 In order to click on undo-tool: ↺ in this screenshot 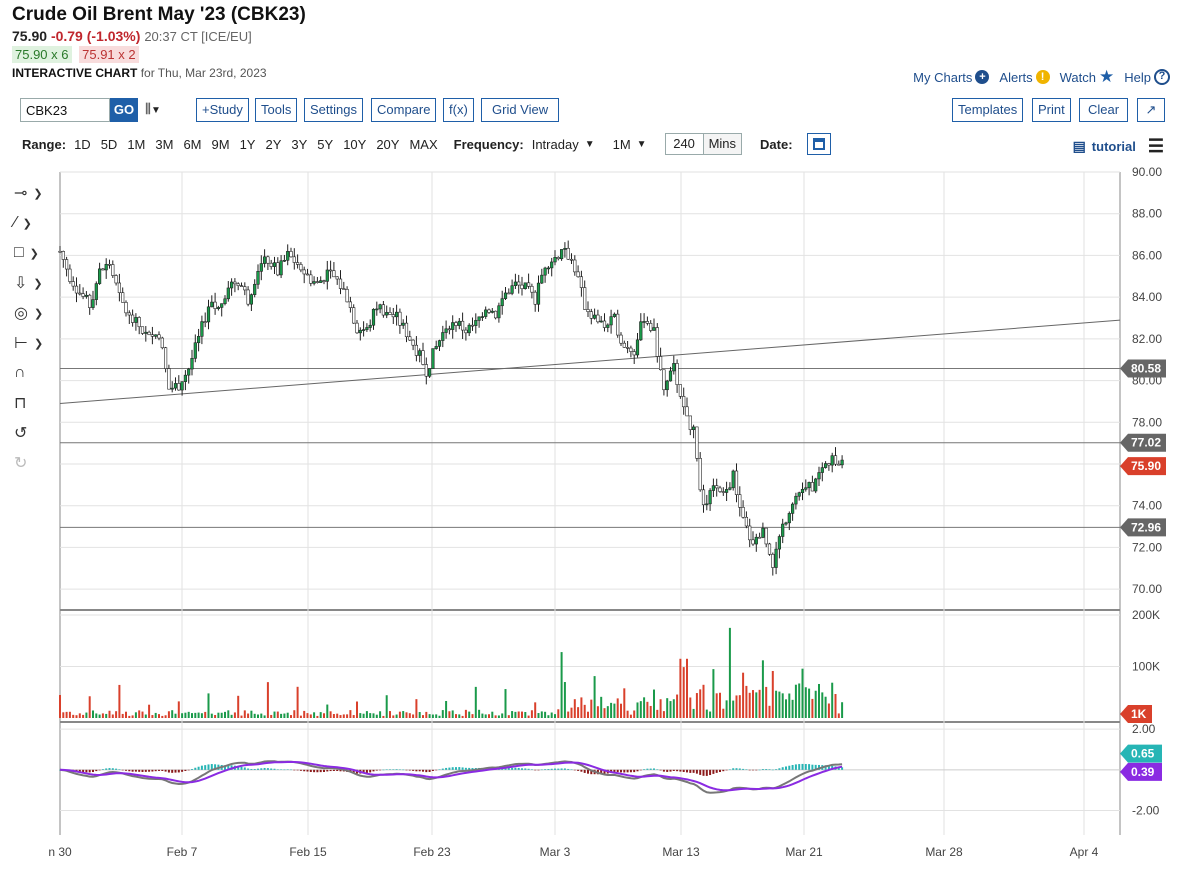, I will do `click(34, 433)`.